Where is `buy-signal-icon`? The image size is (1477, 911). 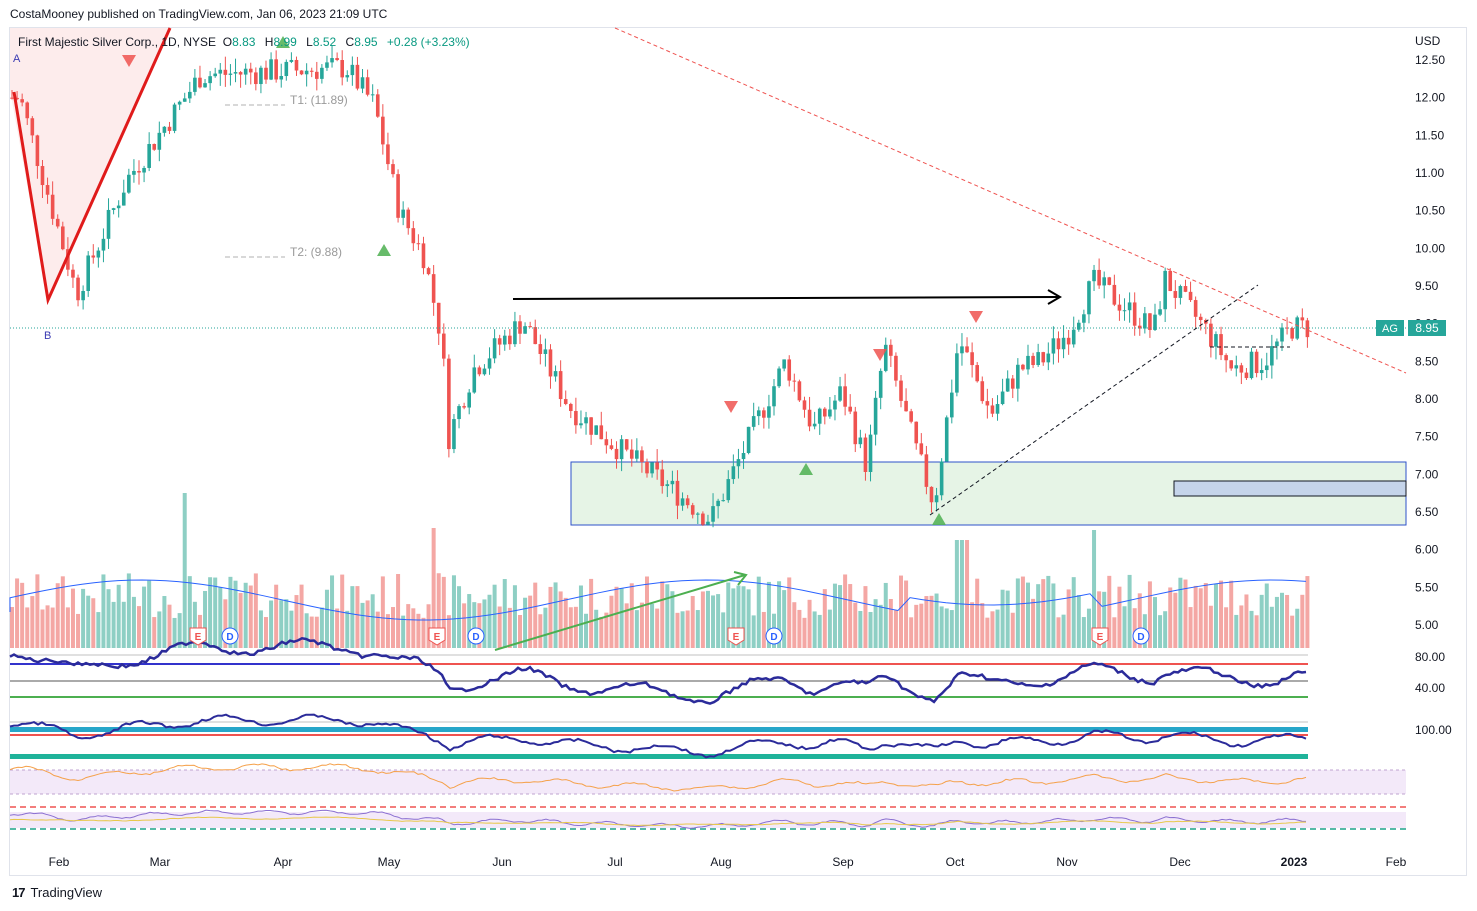 buy-signal-icon is located at coordinates (806, 469).